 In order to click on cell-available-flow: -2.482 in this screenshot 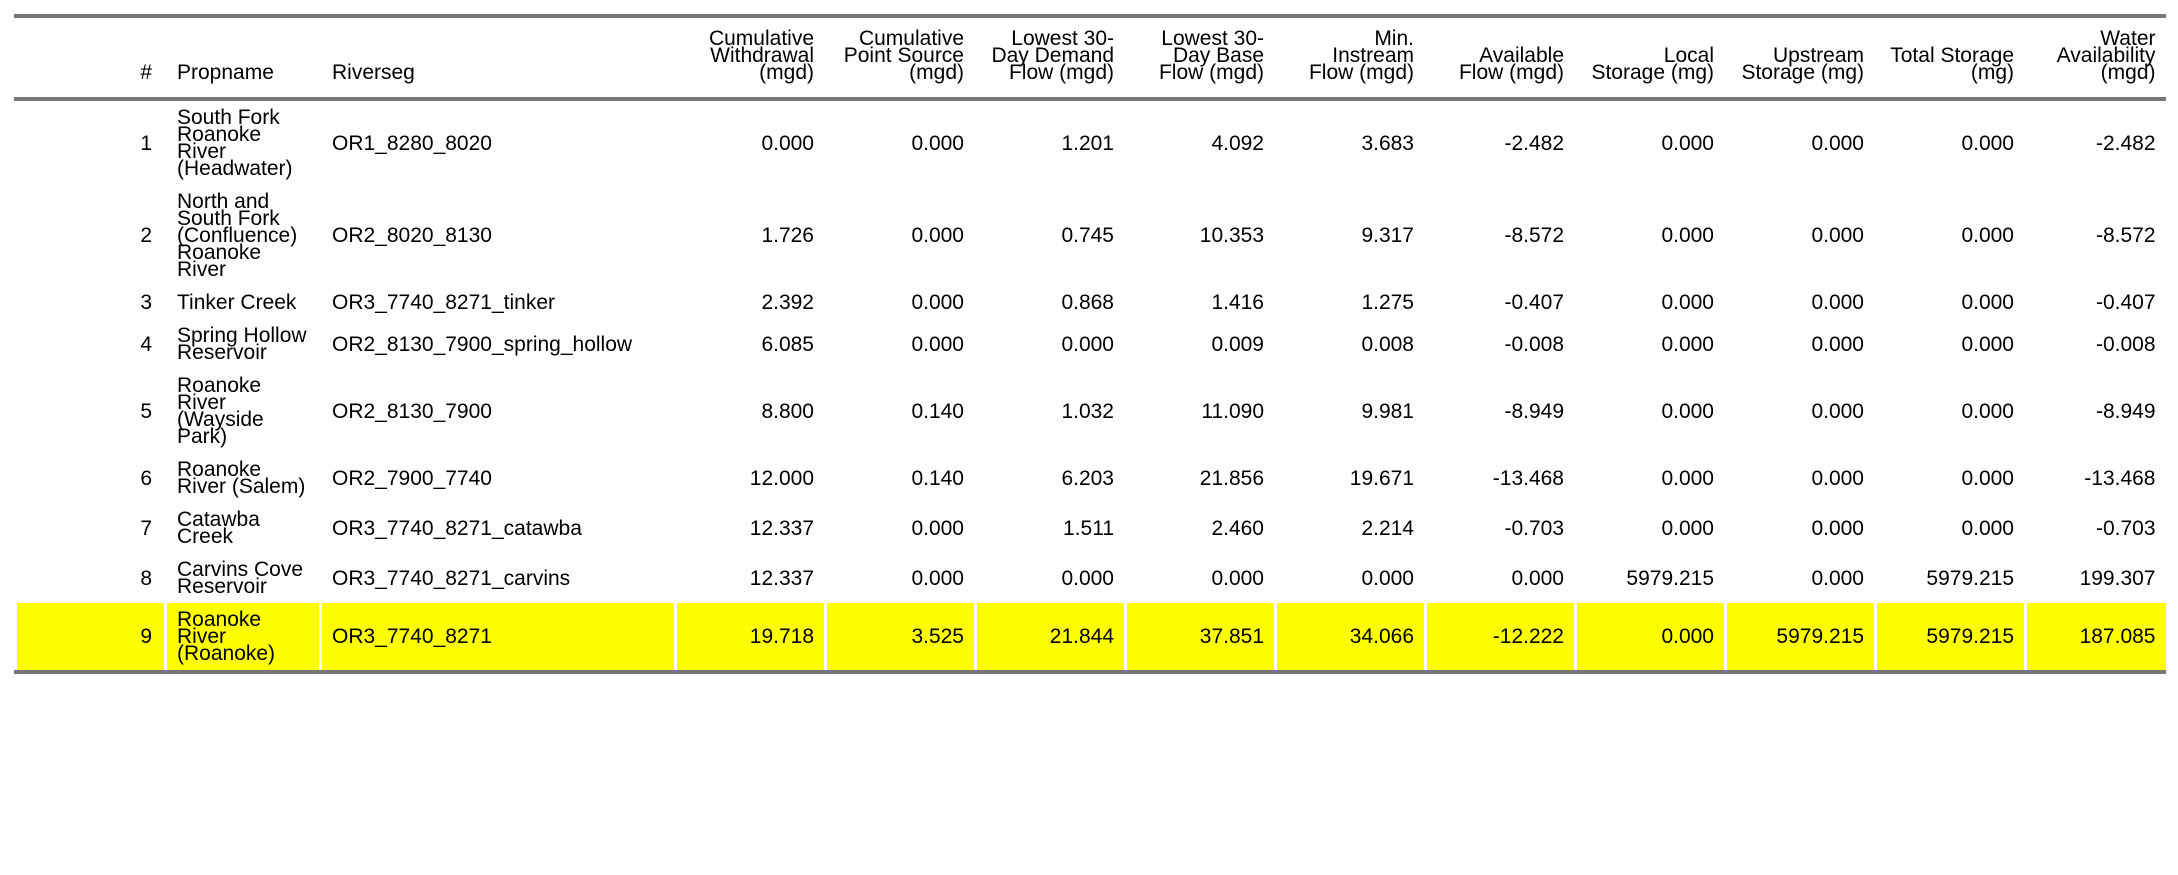, I will do `click(1500, 142)`.